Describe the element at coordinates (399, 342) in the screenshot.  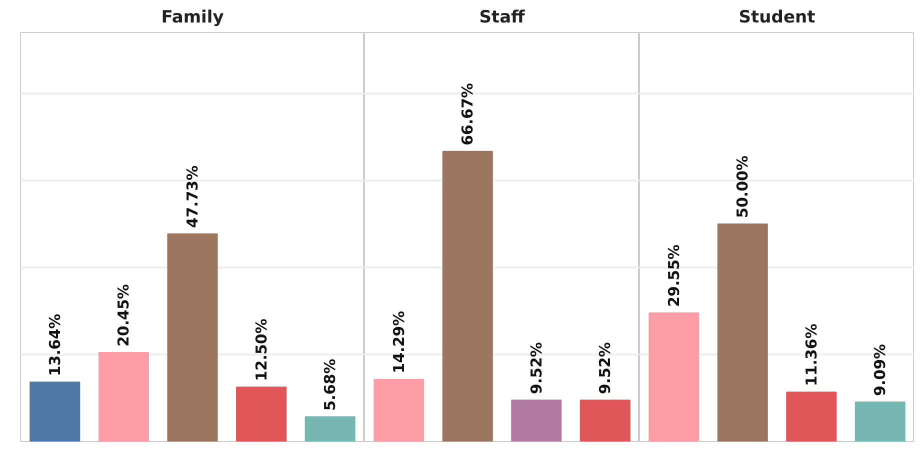
I see `data-label: 14.29%` at that location.